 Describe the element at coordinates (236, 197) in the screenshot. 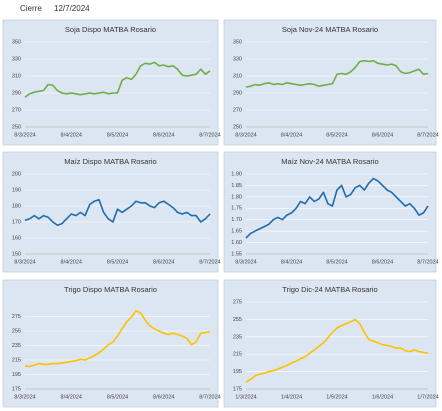

I see `y-tick-label: 1.80` at that location.